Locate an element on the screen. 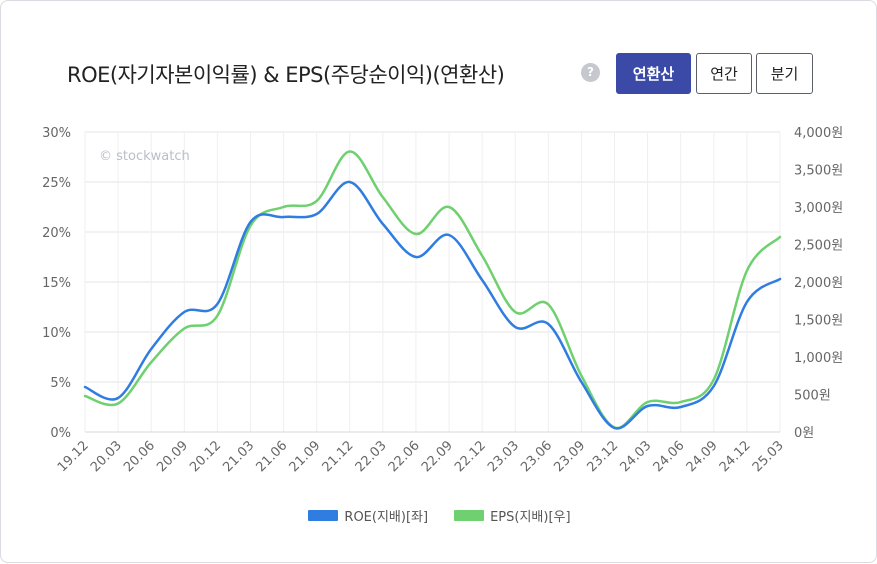 This screenshot has height=564, width=877. x-tick-label: 20.12 is located at coordinates (205, 456).